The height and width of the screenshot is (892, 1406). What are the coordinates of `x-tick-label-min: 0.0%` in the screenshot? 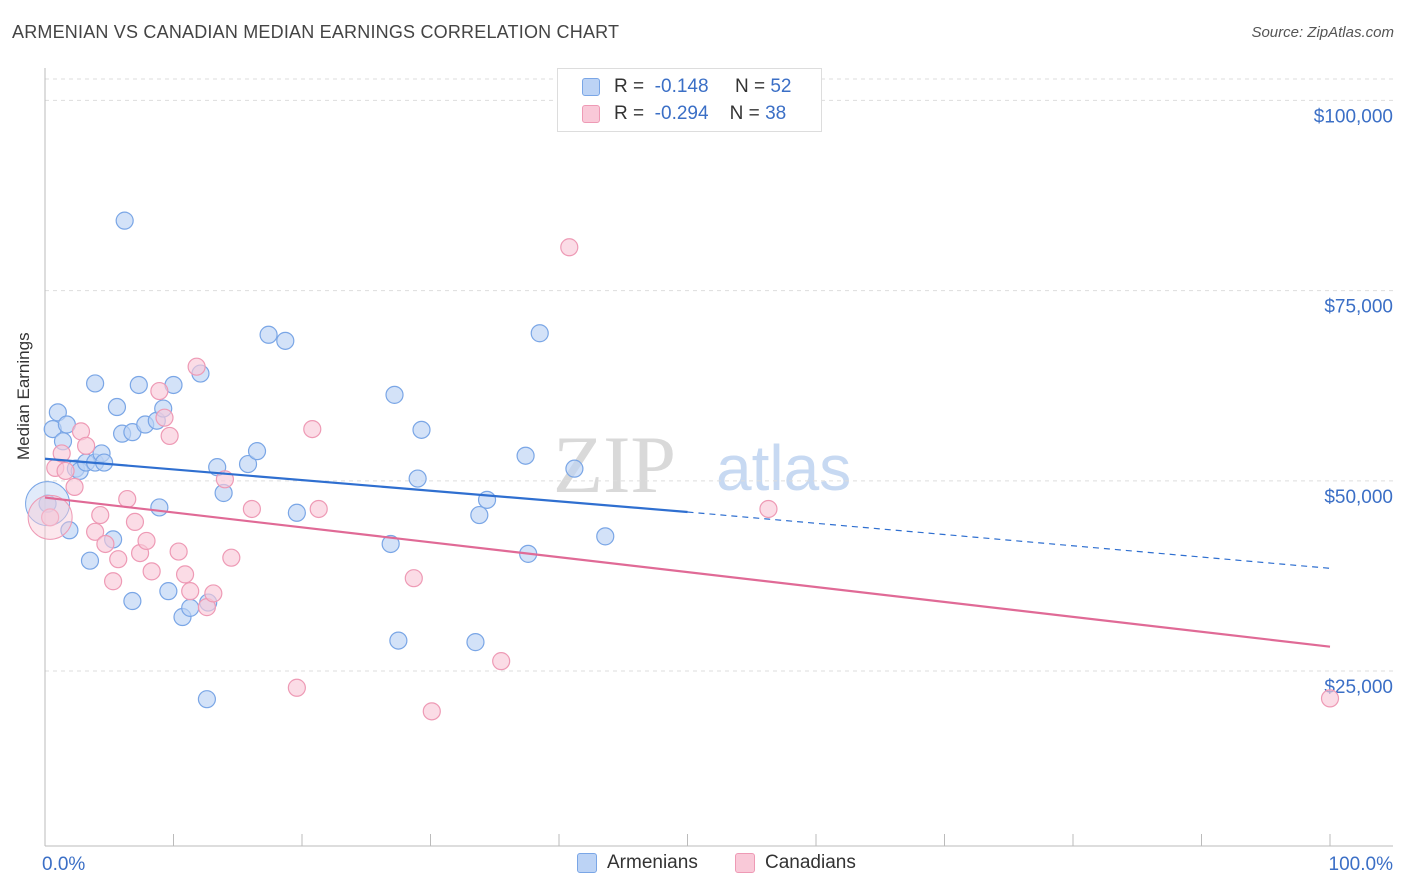 It's located at (63, 864).